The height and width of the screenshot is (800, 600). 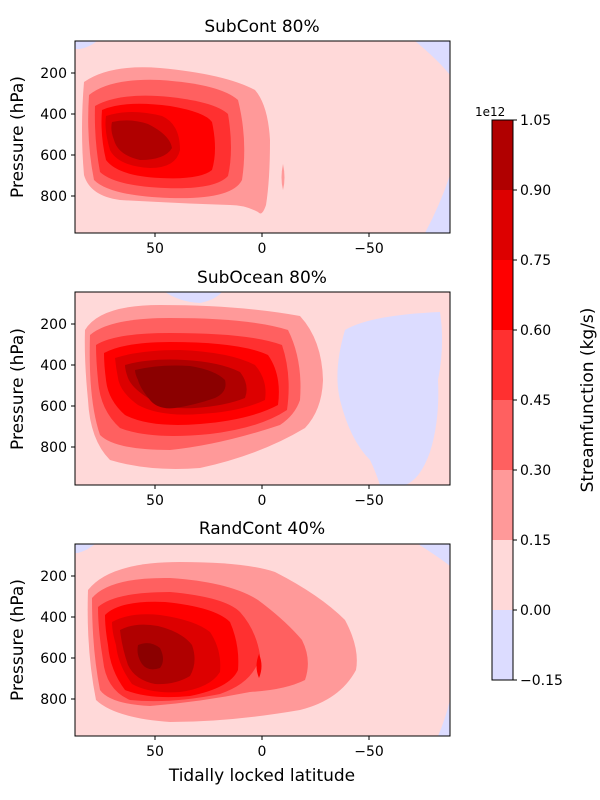 I want to click on colorbar-tick-label: 0.30, so click(x=535, y=471).